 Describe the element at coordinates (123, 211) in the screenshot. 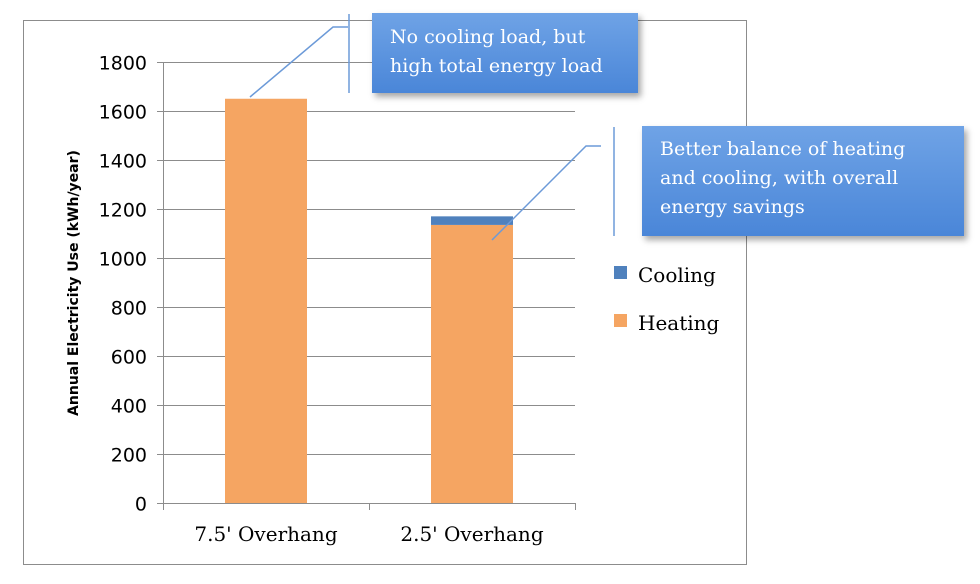

I see `y-tick-label: 1200` at that location.